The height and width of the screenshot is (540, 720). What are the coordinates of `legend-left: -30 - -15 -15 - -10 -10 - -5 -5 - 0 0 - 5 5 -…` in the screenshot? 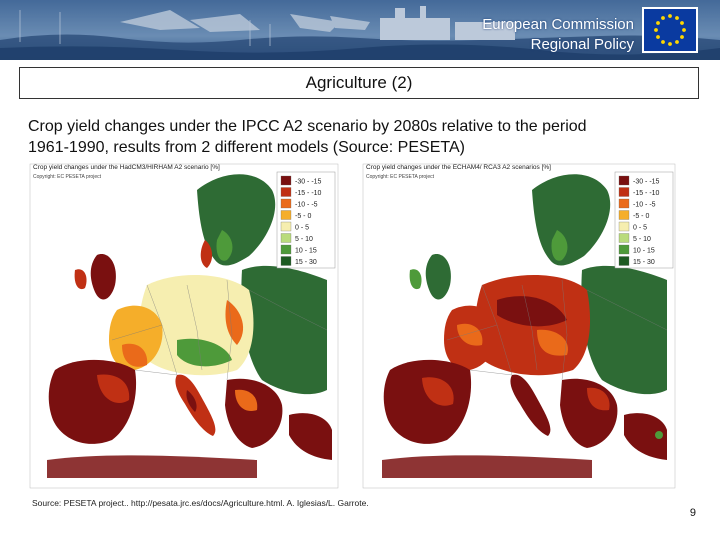 It's located at (306, 220).